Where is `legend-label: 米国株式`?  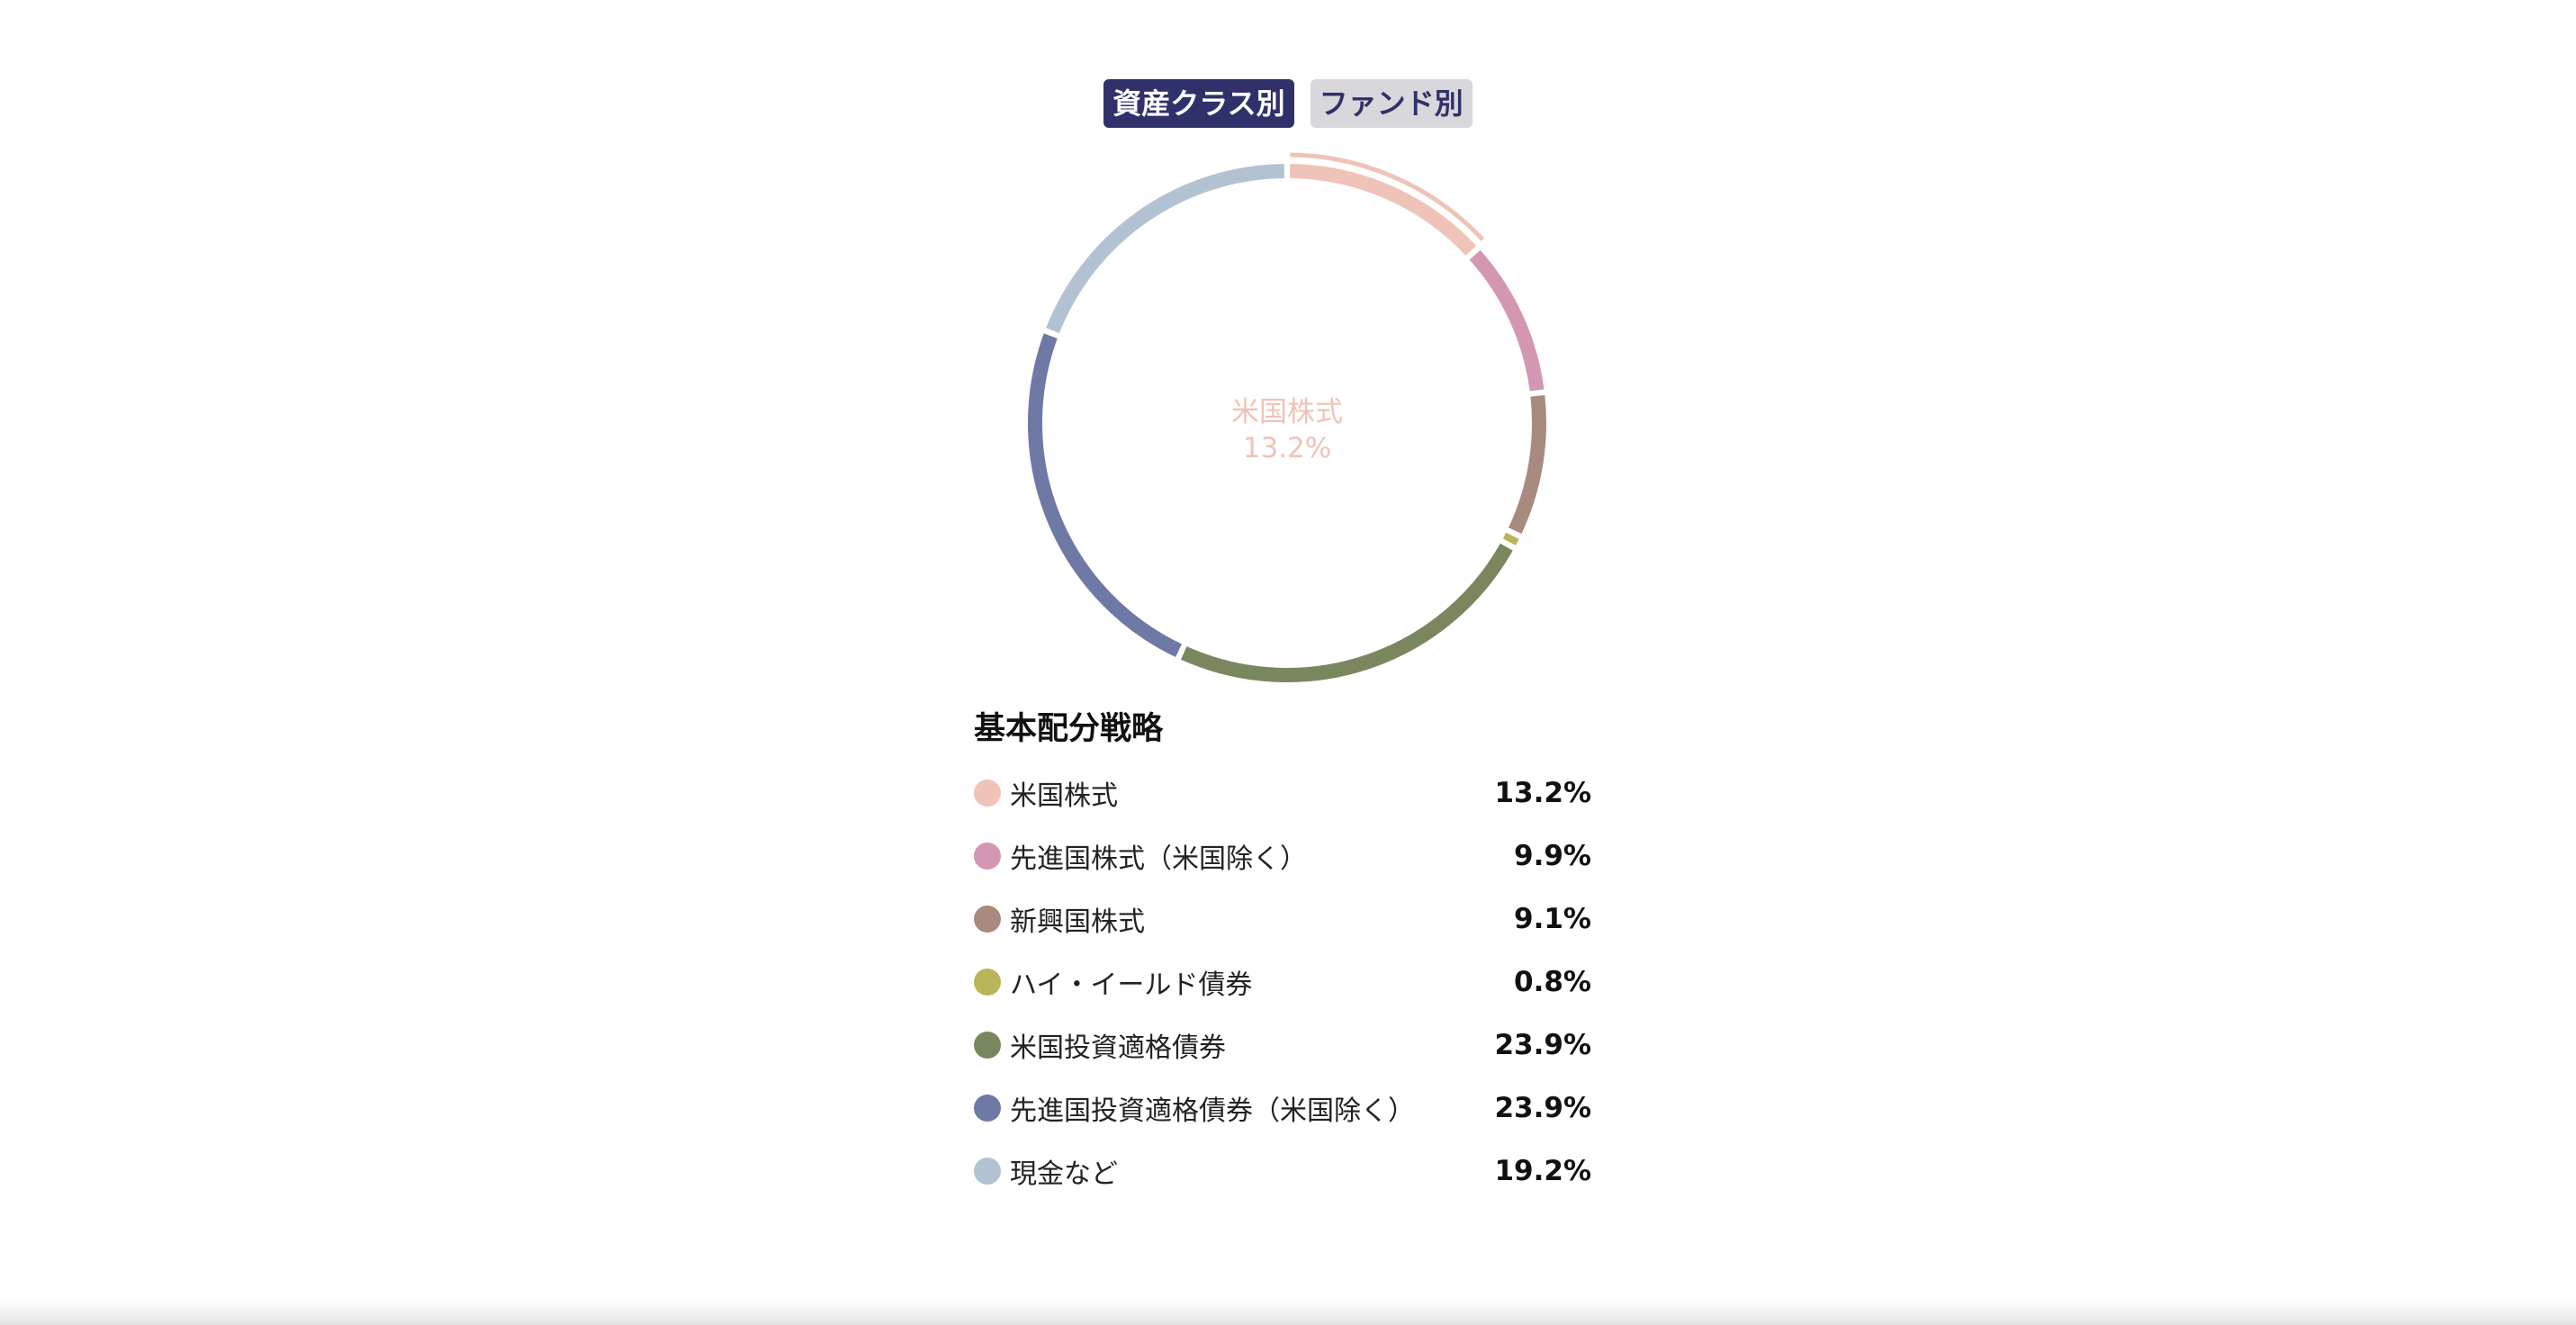
legend-label: 米国株式 is located at coordinates (1064, 796).